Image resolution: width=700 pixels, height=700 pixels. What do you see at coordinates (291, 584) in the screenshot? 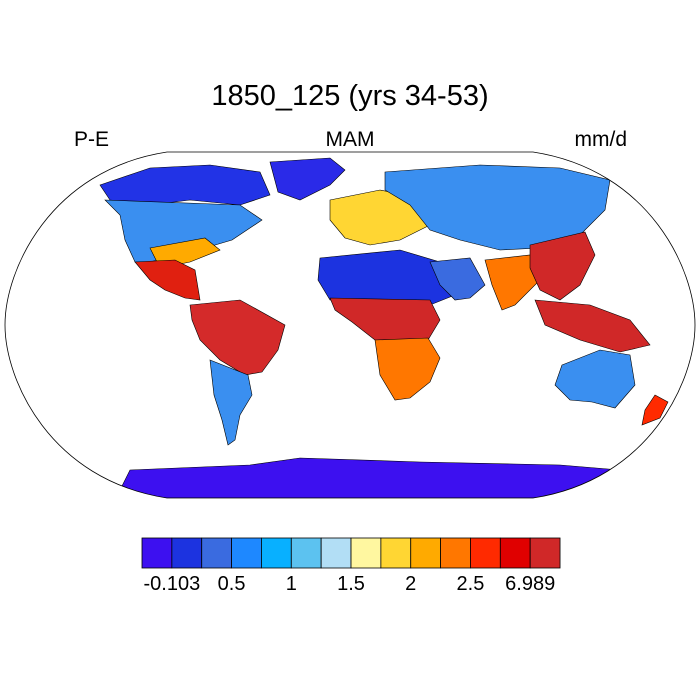
I see `colorbar-tick-label: 1` at bounding box center [291, 584].